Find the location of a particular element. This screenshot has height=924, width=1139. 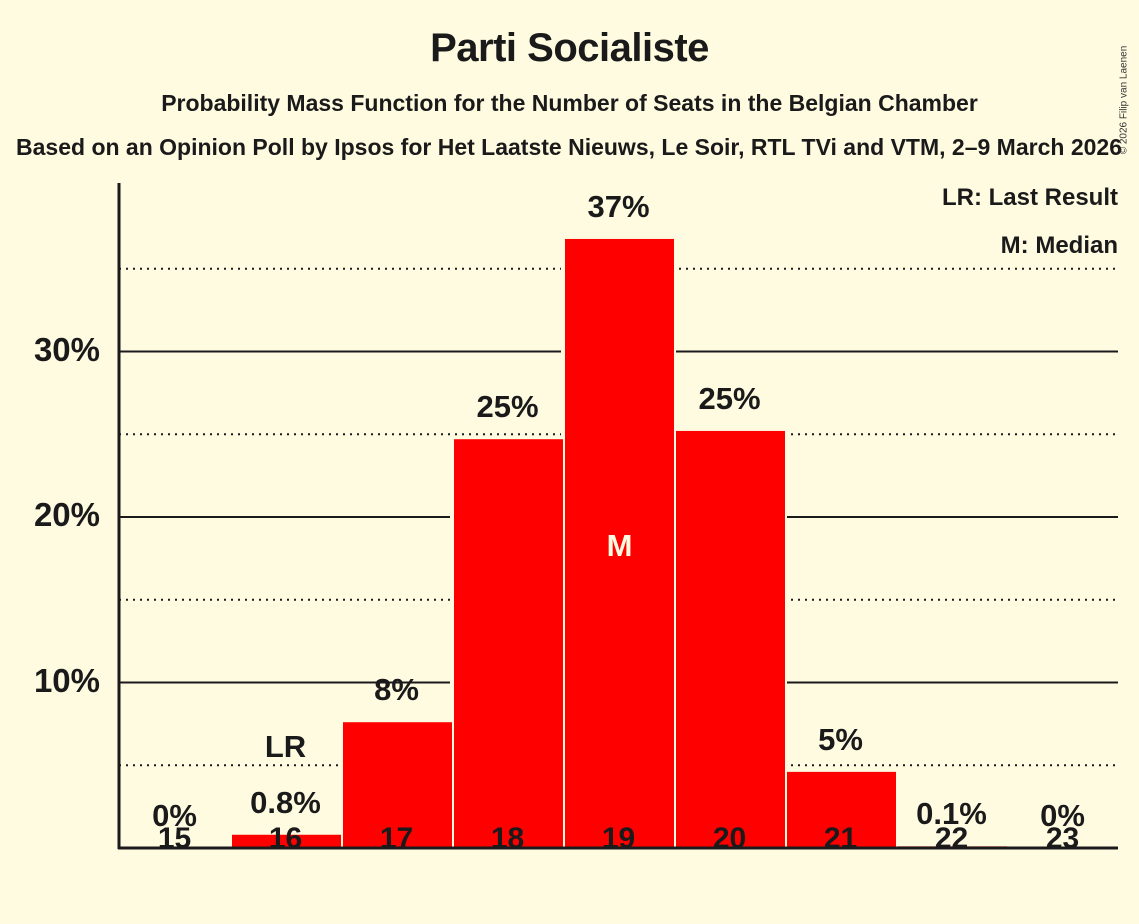

y-tick-label: 20% is located at coordinates (66, 514).